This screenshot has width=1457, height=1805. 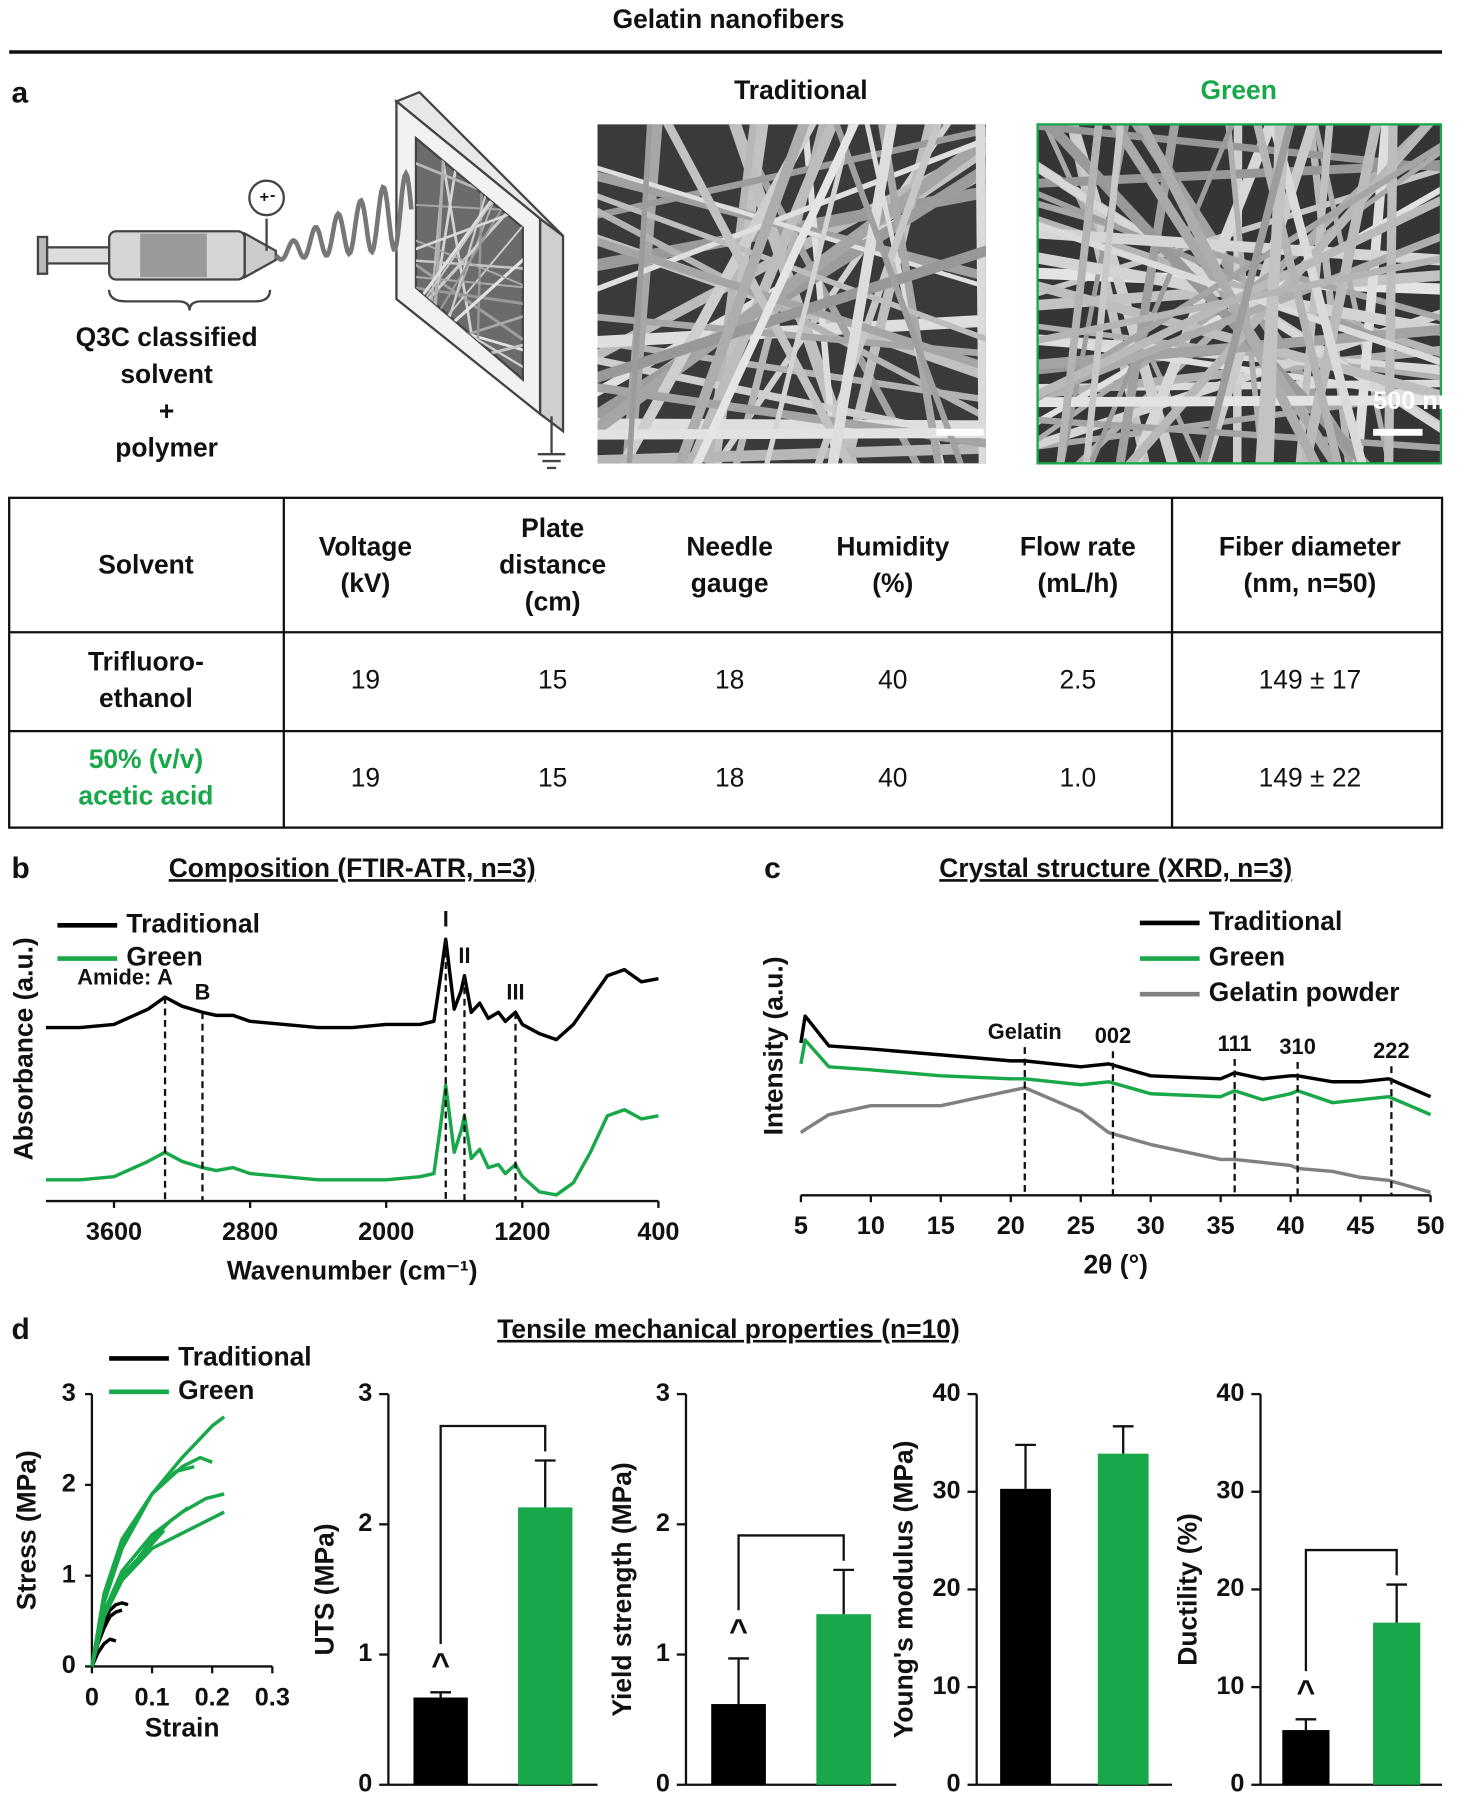 I want to click on x-tick-label: 40, so click(x=1291, y=1226).